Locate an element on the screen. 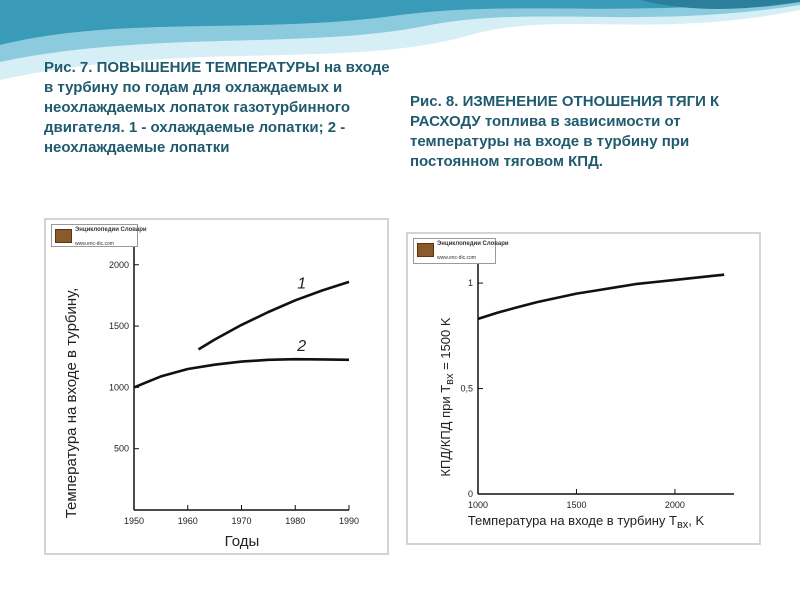 The image size is (800, 600). x-tick-label: 1980 is located at coordinates (295, 521).